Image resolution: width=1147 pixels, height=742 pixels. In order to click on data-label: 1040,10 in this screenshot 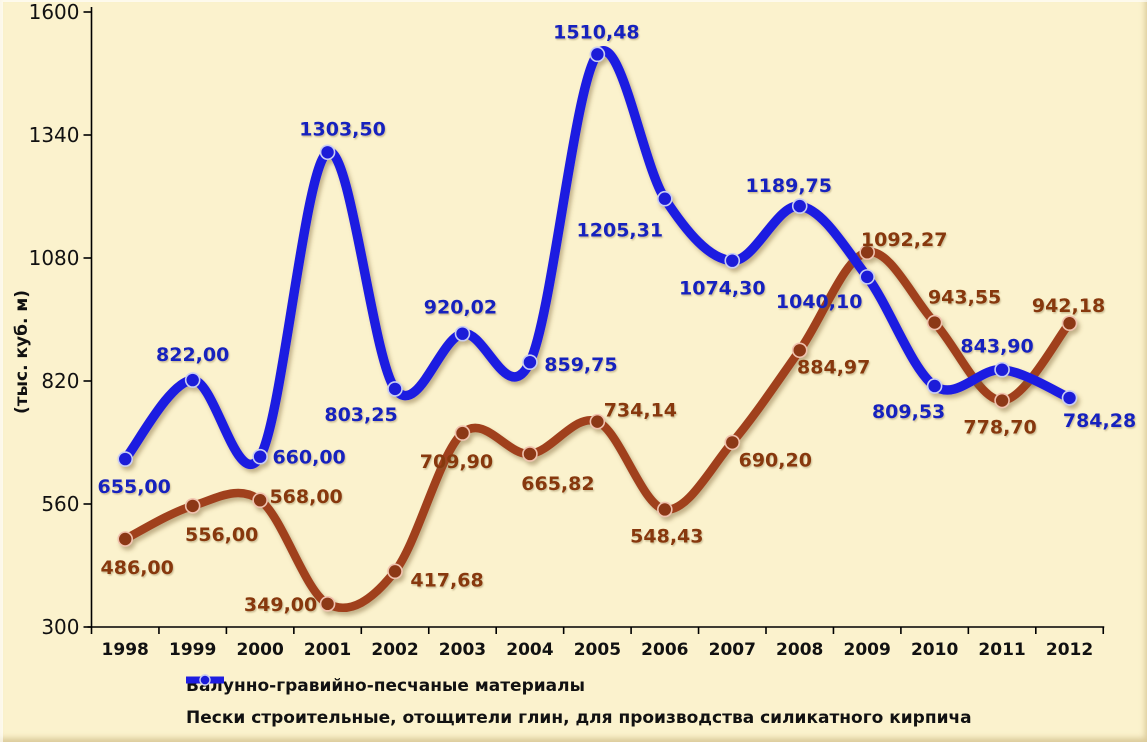, I will do `click(819, 302)`.